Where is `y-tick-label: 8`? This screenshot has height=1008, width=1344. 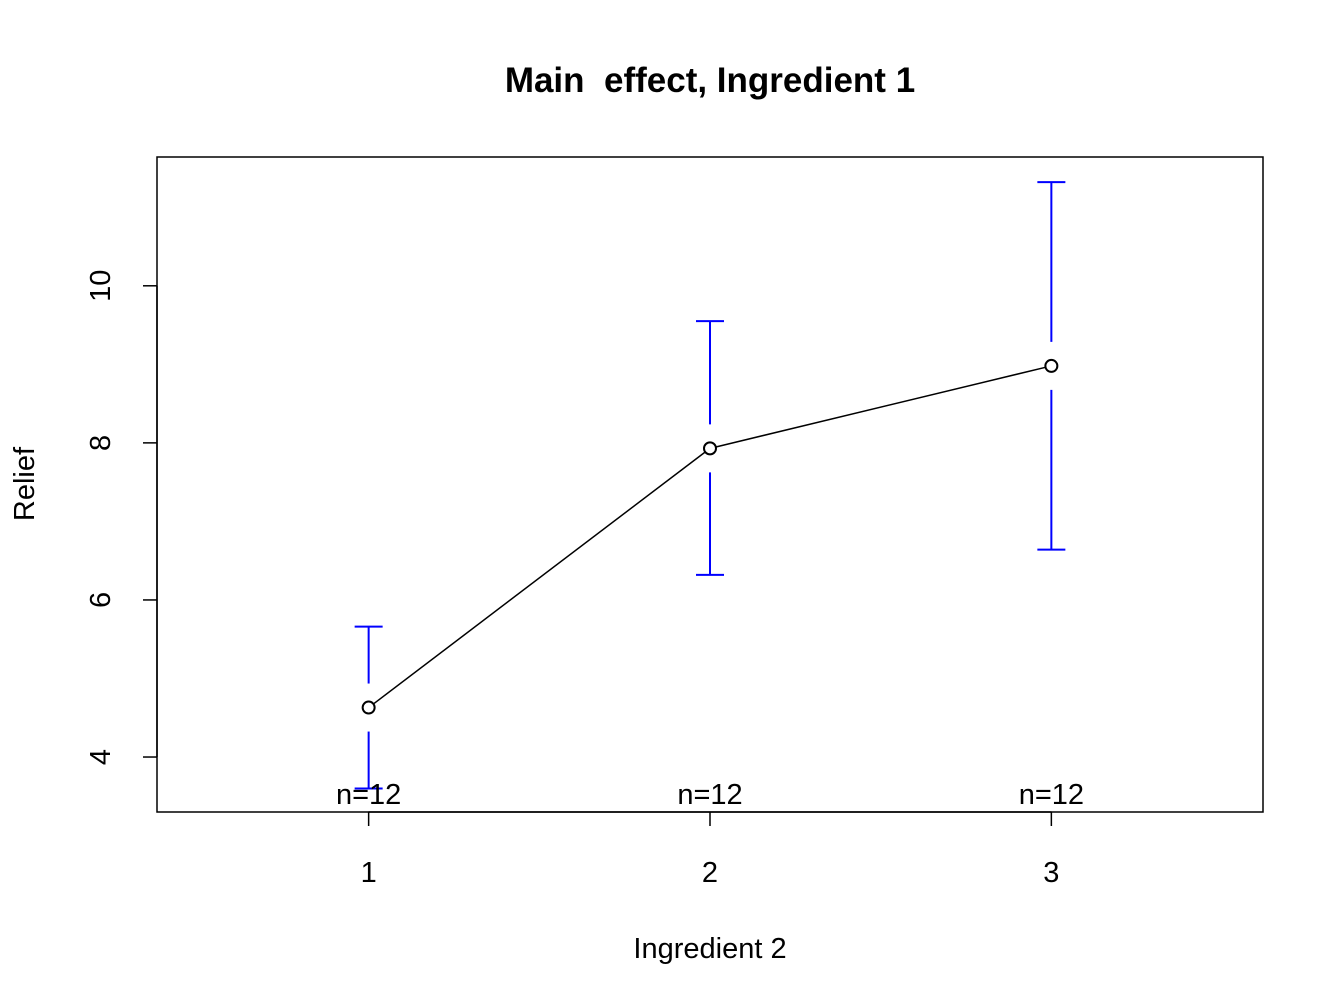 y-tick-label: 8 is located at coordinates (101, 443).